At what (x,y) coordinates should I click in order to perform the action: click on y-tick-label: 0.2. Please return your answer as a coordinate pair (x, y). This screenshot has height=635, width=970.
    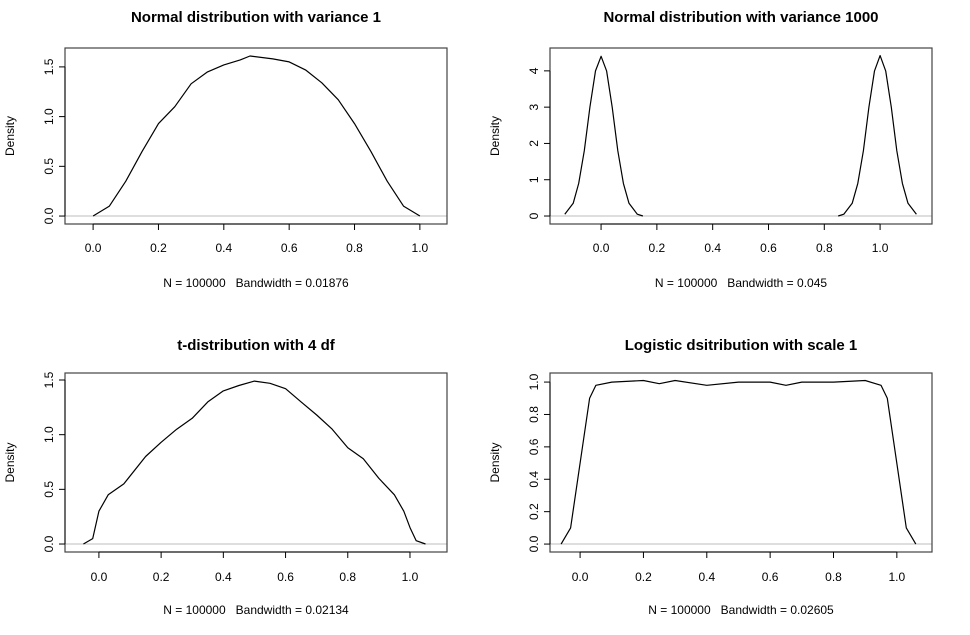
    Looking at the image, I should click on (534, 511).